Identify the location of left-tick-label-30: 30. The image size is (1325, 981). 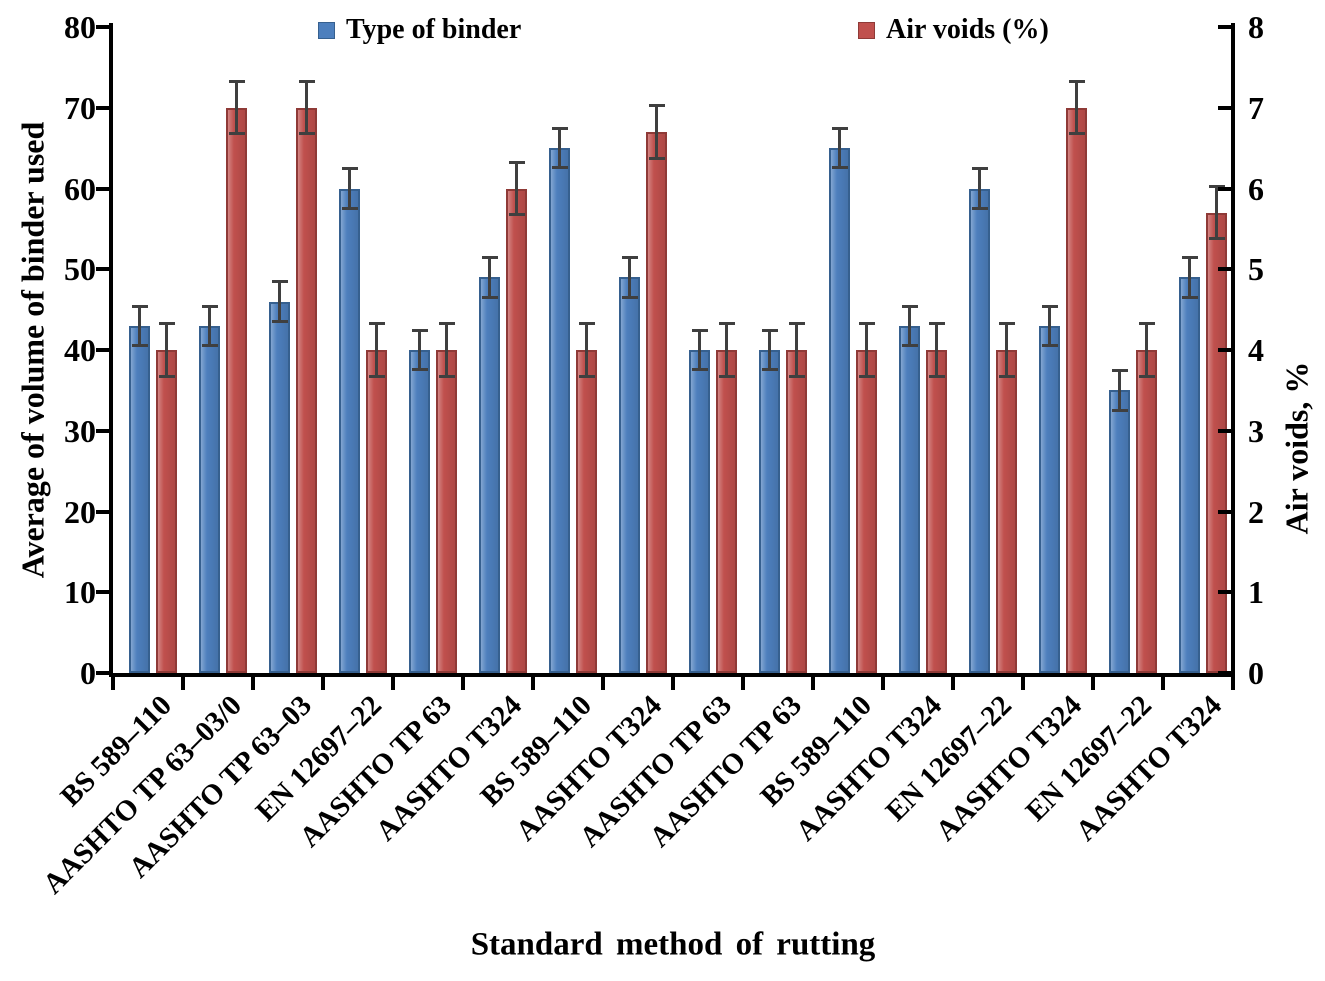
(80, 430).